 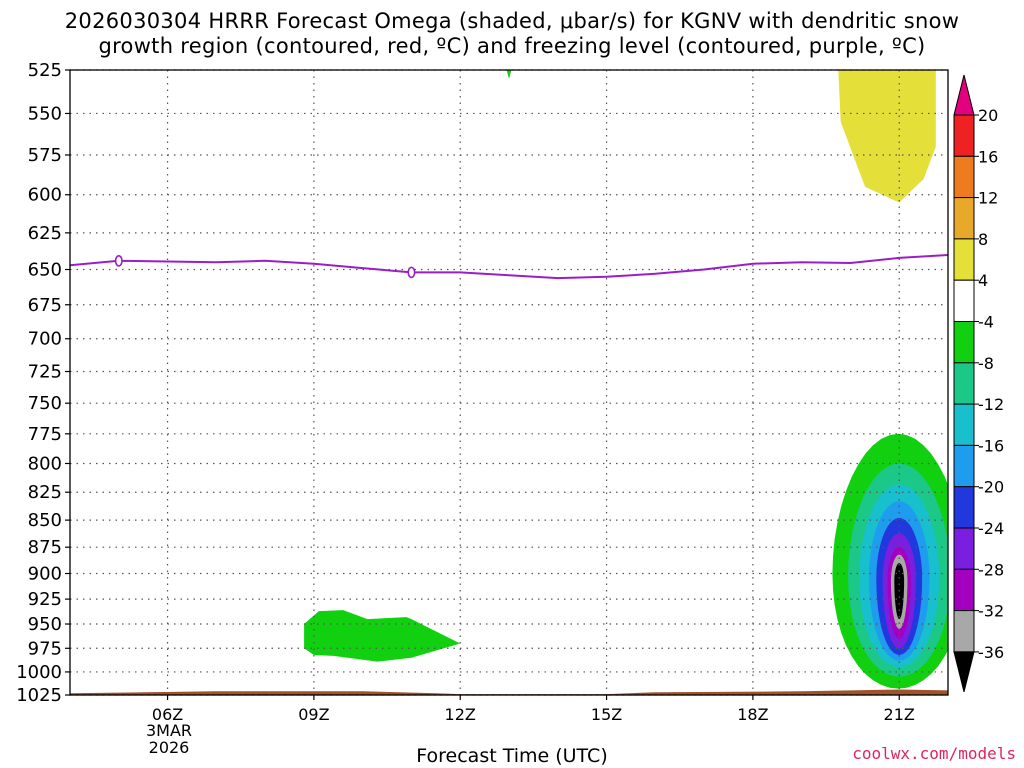 I want to click on y-tick-label: 575, so click(x=45, y=155).